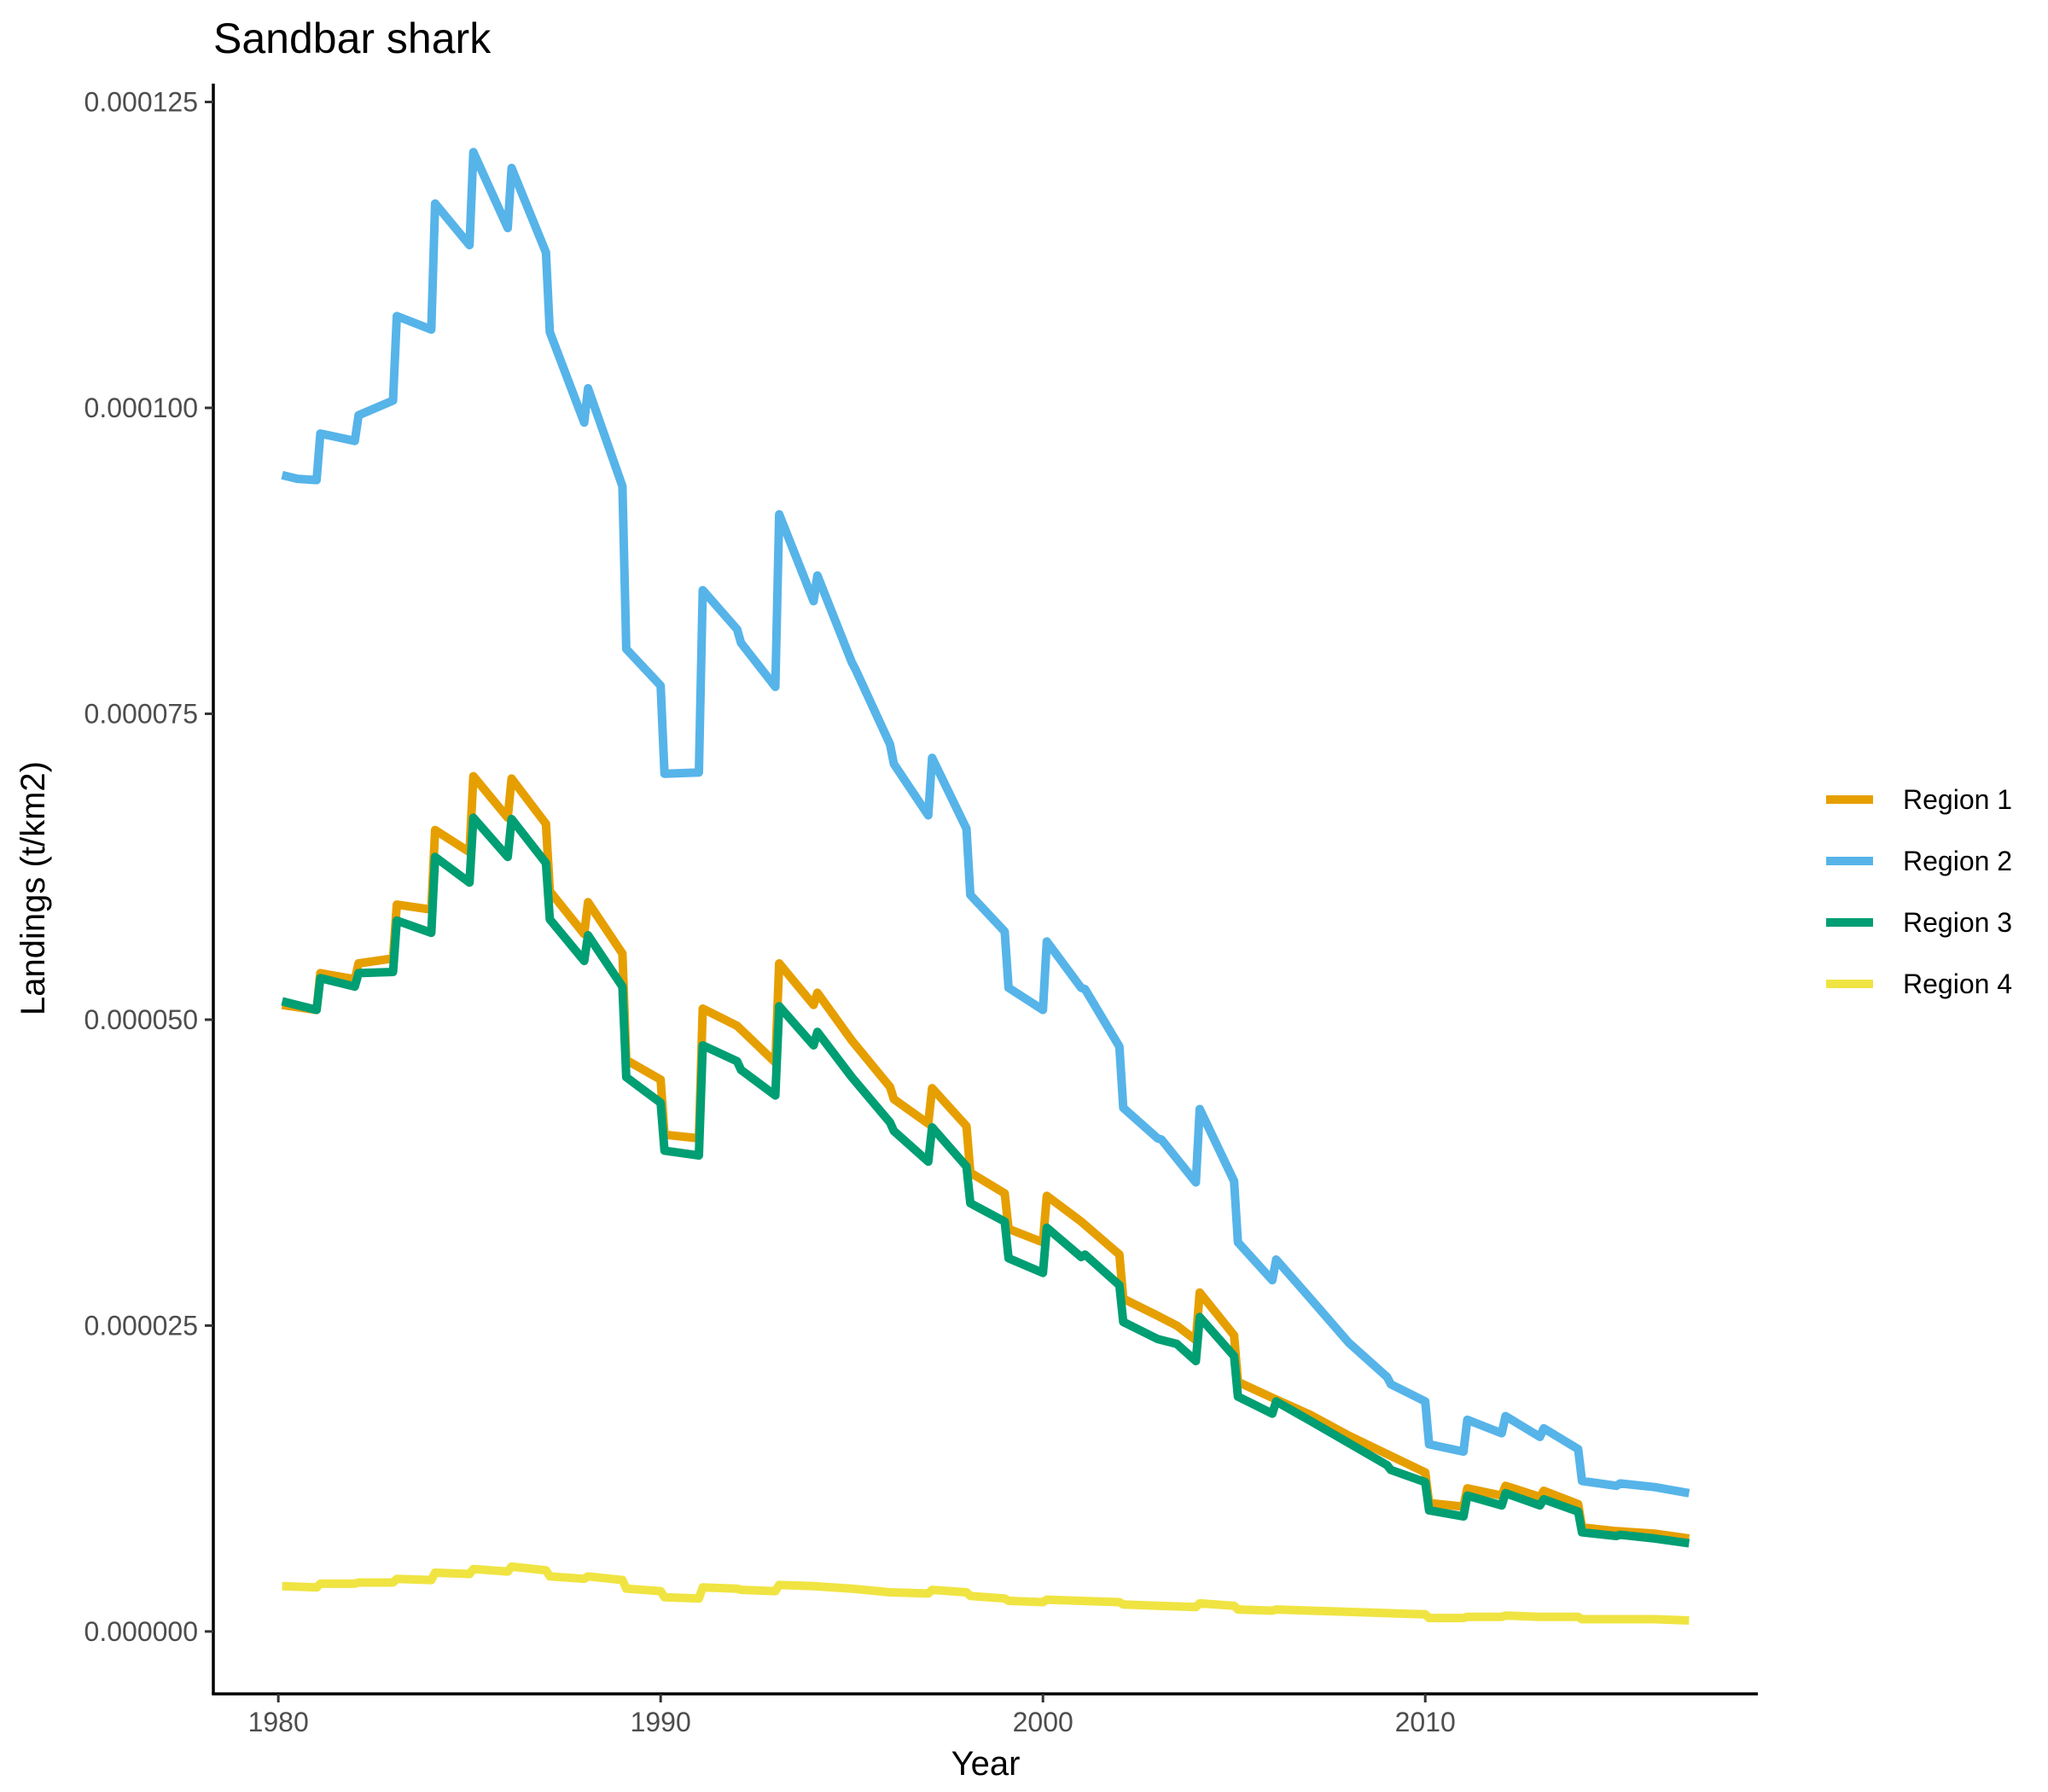 This screenshot has height=1792, width=2048. I want to click on x-tick-label: 1990, so click(661, 1722).